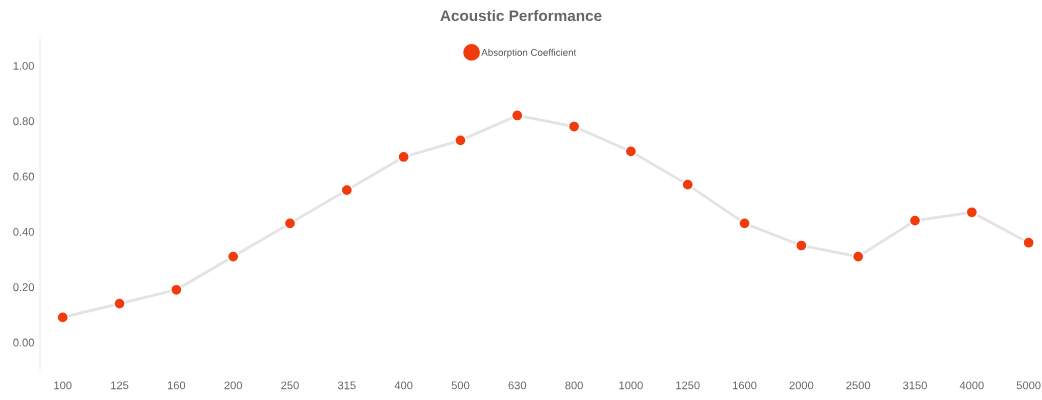 This screenshot has height=400, width=1042. Describe the element at coordinates (521, 15) in the screenshot. I see `chart-title: Acoustic Performance` at that location.